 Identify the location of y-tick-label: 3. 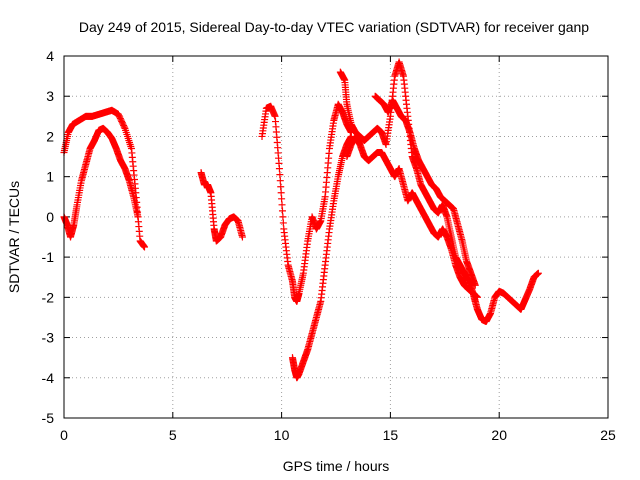
(50, 96).